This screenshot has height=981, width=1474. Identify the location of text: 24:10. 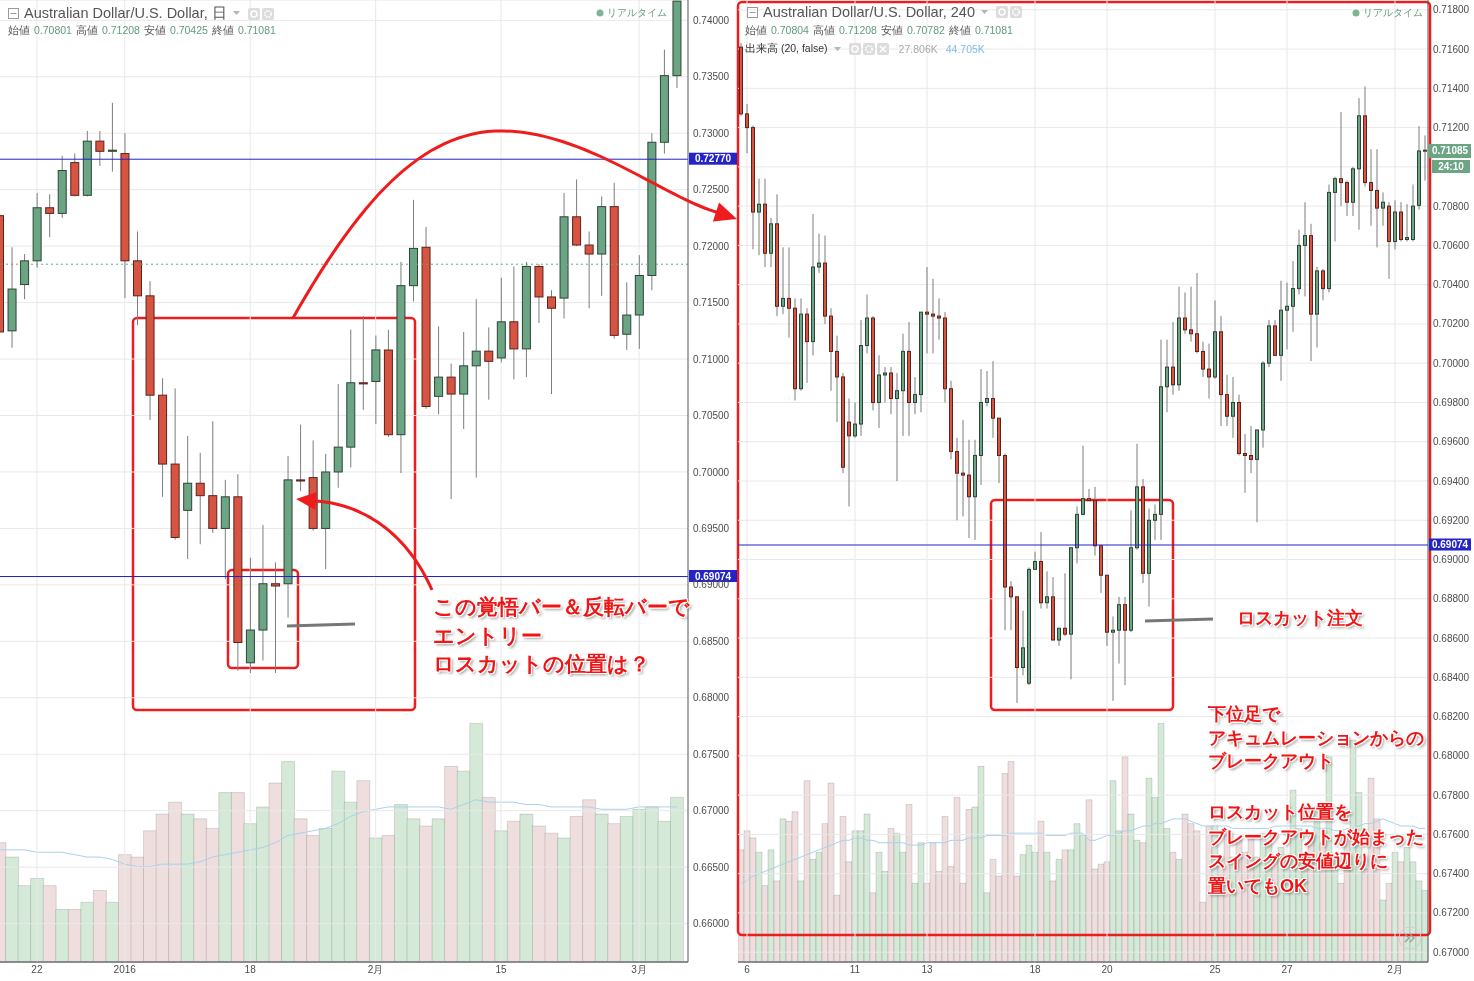
(1451, 166).